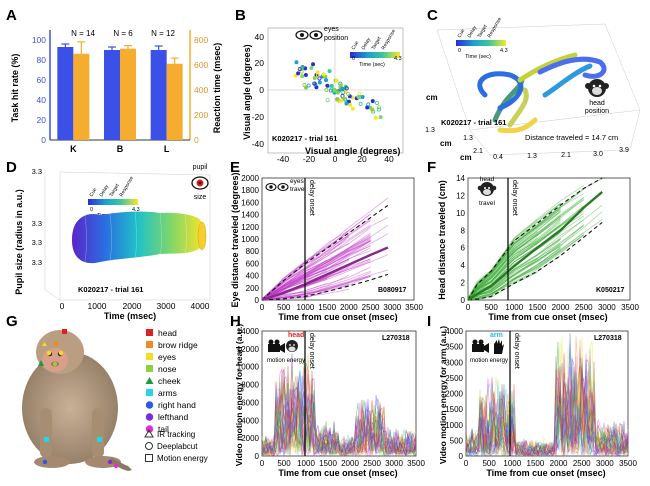 Image resolution: width=650 pixels, height=486 pixels. Describe the element at coordinates (235, 167) in the screenshot. I see `panel-letter: E` at that location.